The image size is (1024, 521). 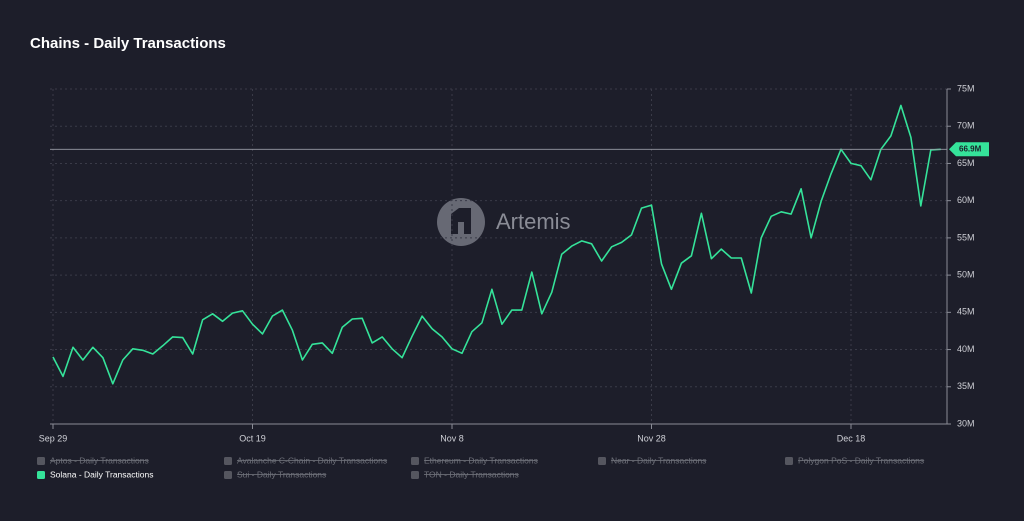 What do you see at coordinates (966, 126) in the screenshot?
I see `y-tick-label: 70M` at bounding box center [966, 126].